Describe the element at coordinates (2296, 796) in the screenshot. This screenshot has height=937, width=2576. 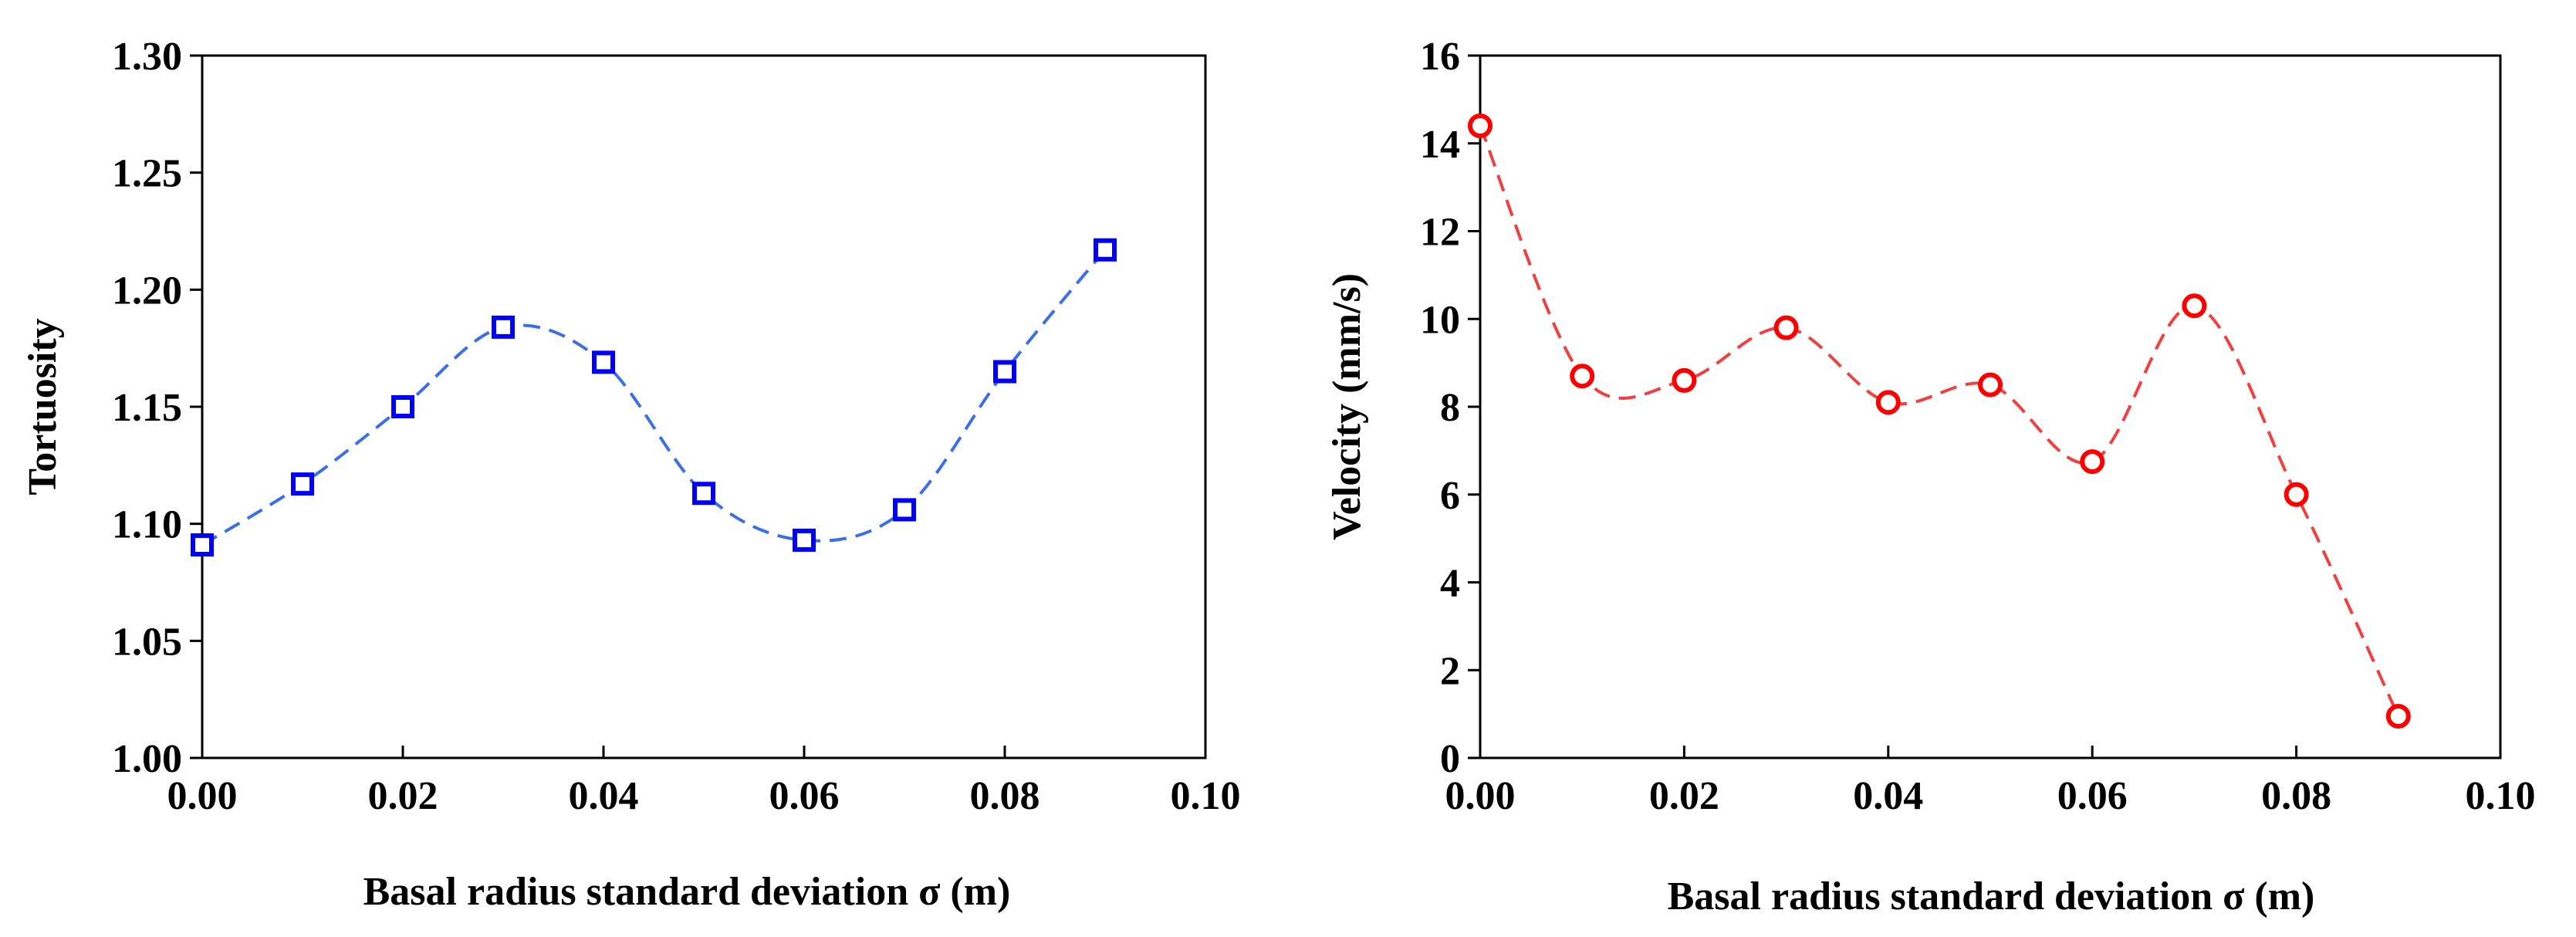
I see `velocity-x-tick-label: 0.08` at that location.